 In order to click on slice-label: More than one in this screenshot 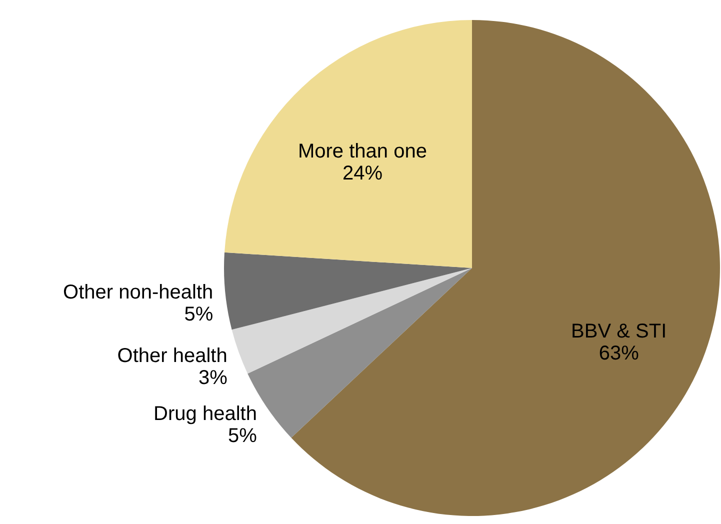, I will do `click(362, 151)`.